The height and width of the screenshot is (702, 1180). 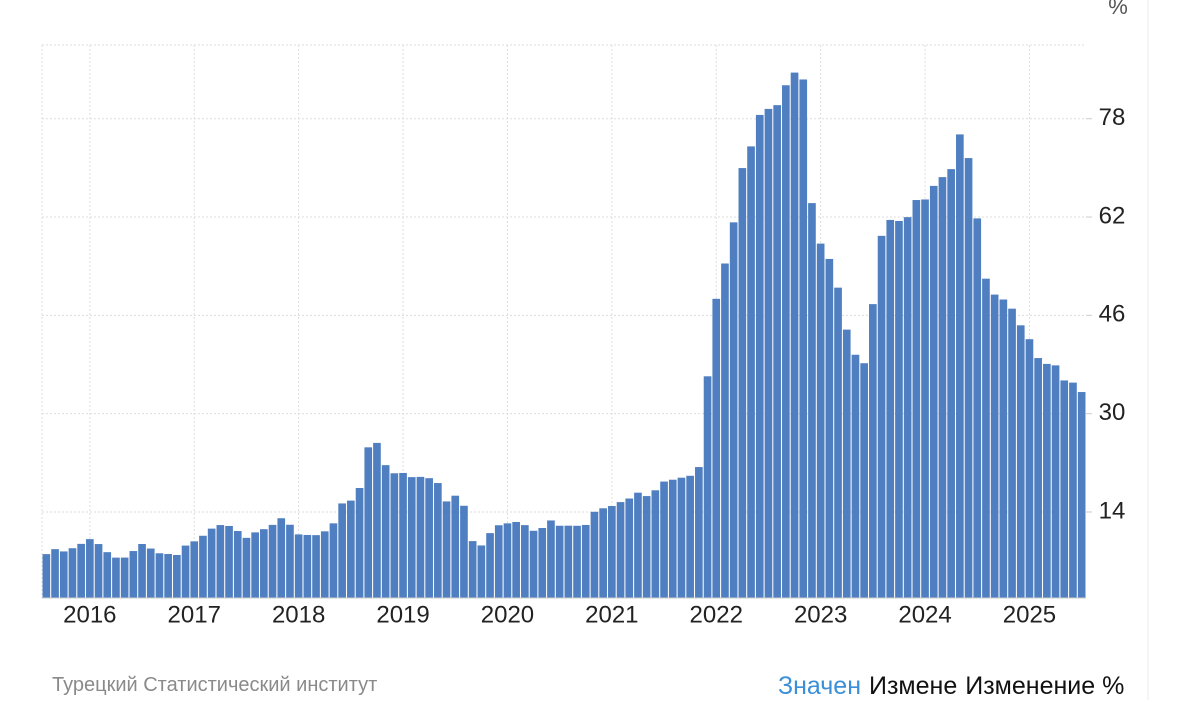 What do you see at coordinates (1112, 215) in the screenshot?
I see `y-tick-label: 62` at bounding box center [1112, 215].